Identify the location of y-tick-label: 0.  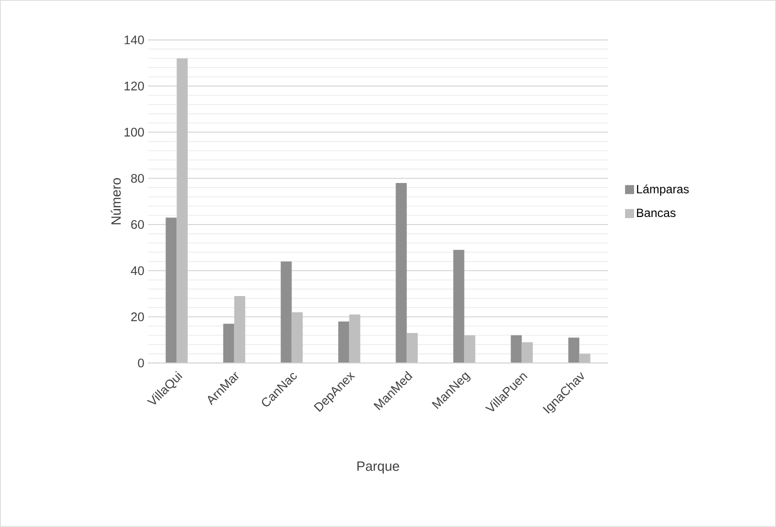
(141, 363).